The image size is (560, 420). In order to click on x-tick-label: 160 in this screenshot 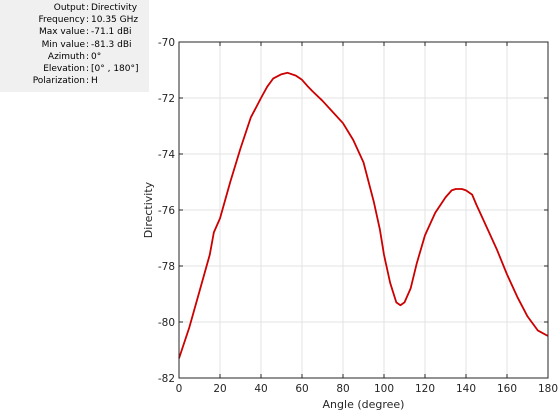, I will do `click(507, 389)`.